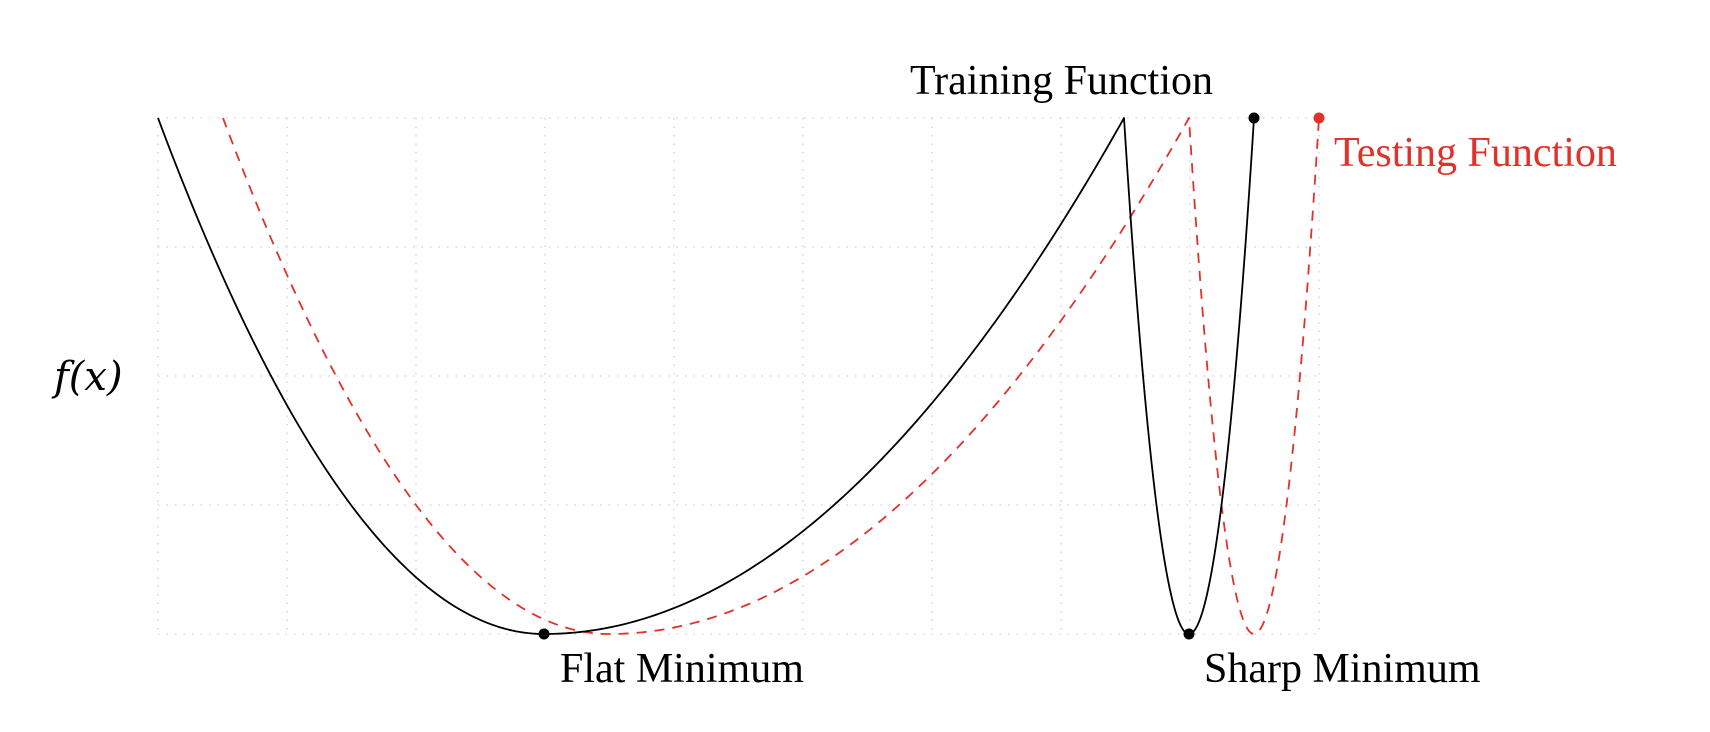 This screenshot has width=1710, height=732. I want to click on sharp-minimum-label: Sharp Minimum, so click(1342, 669).